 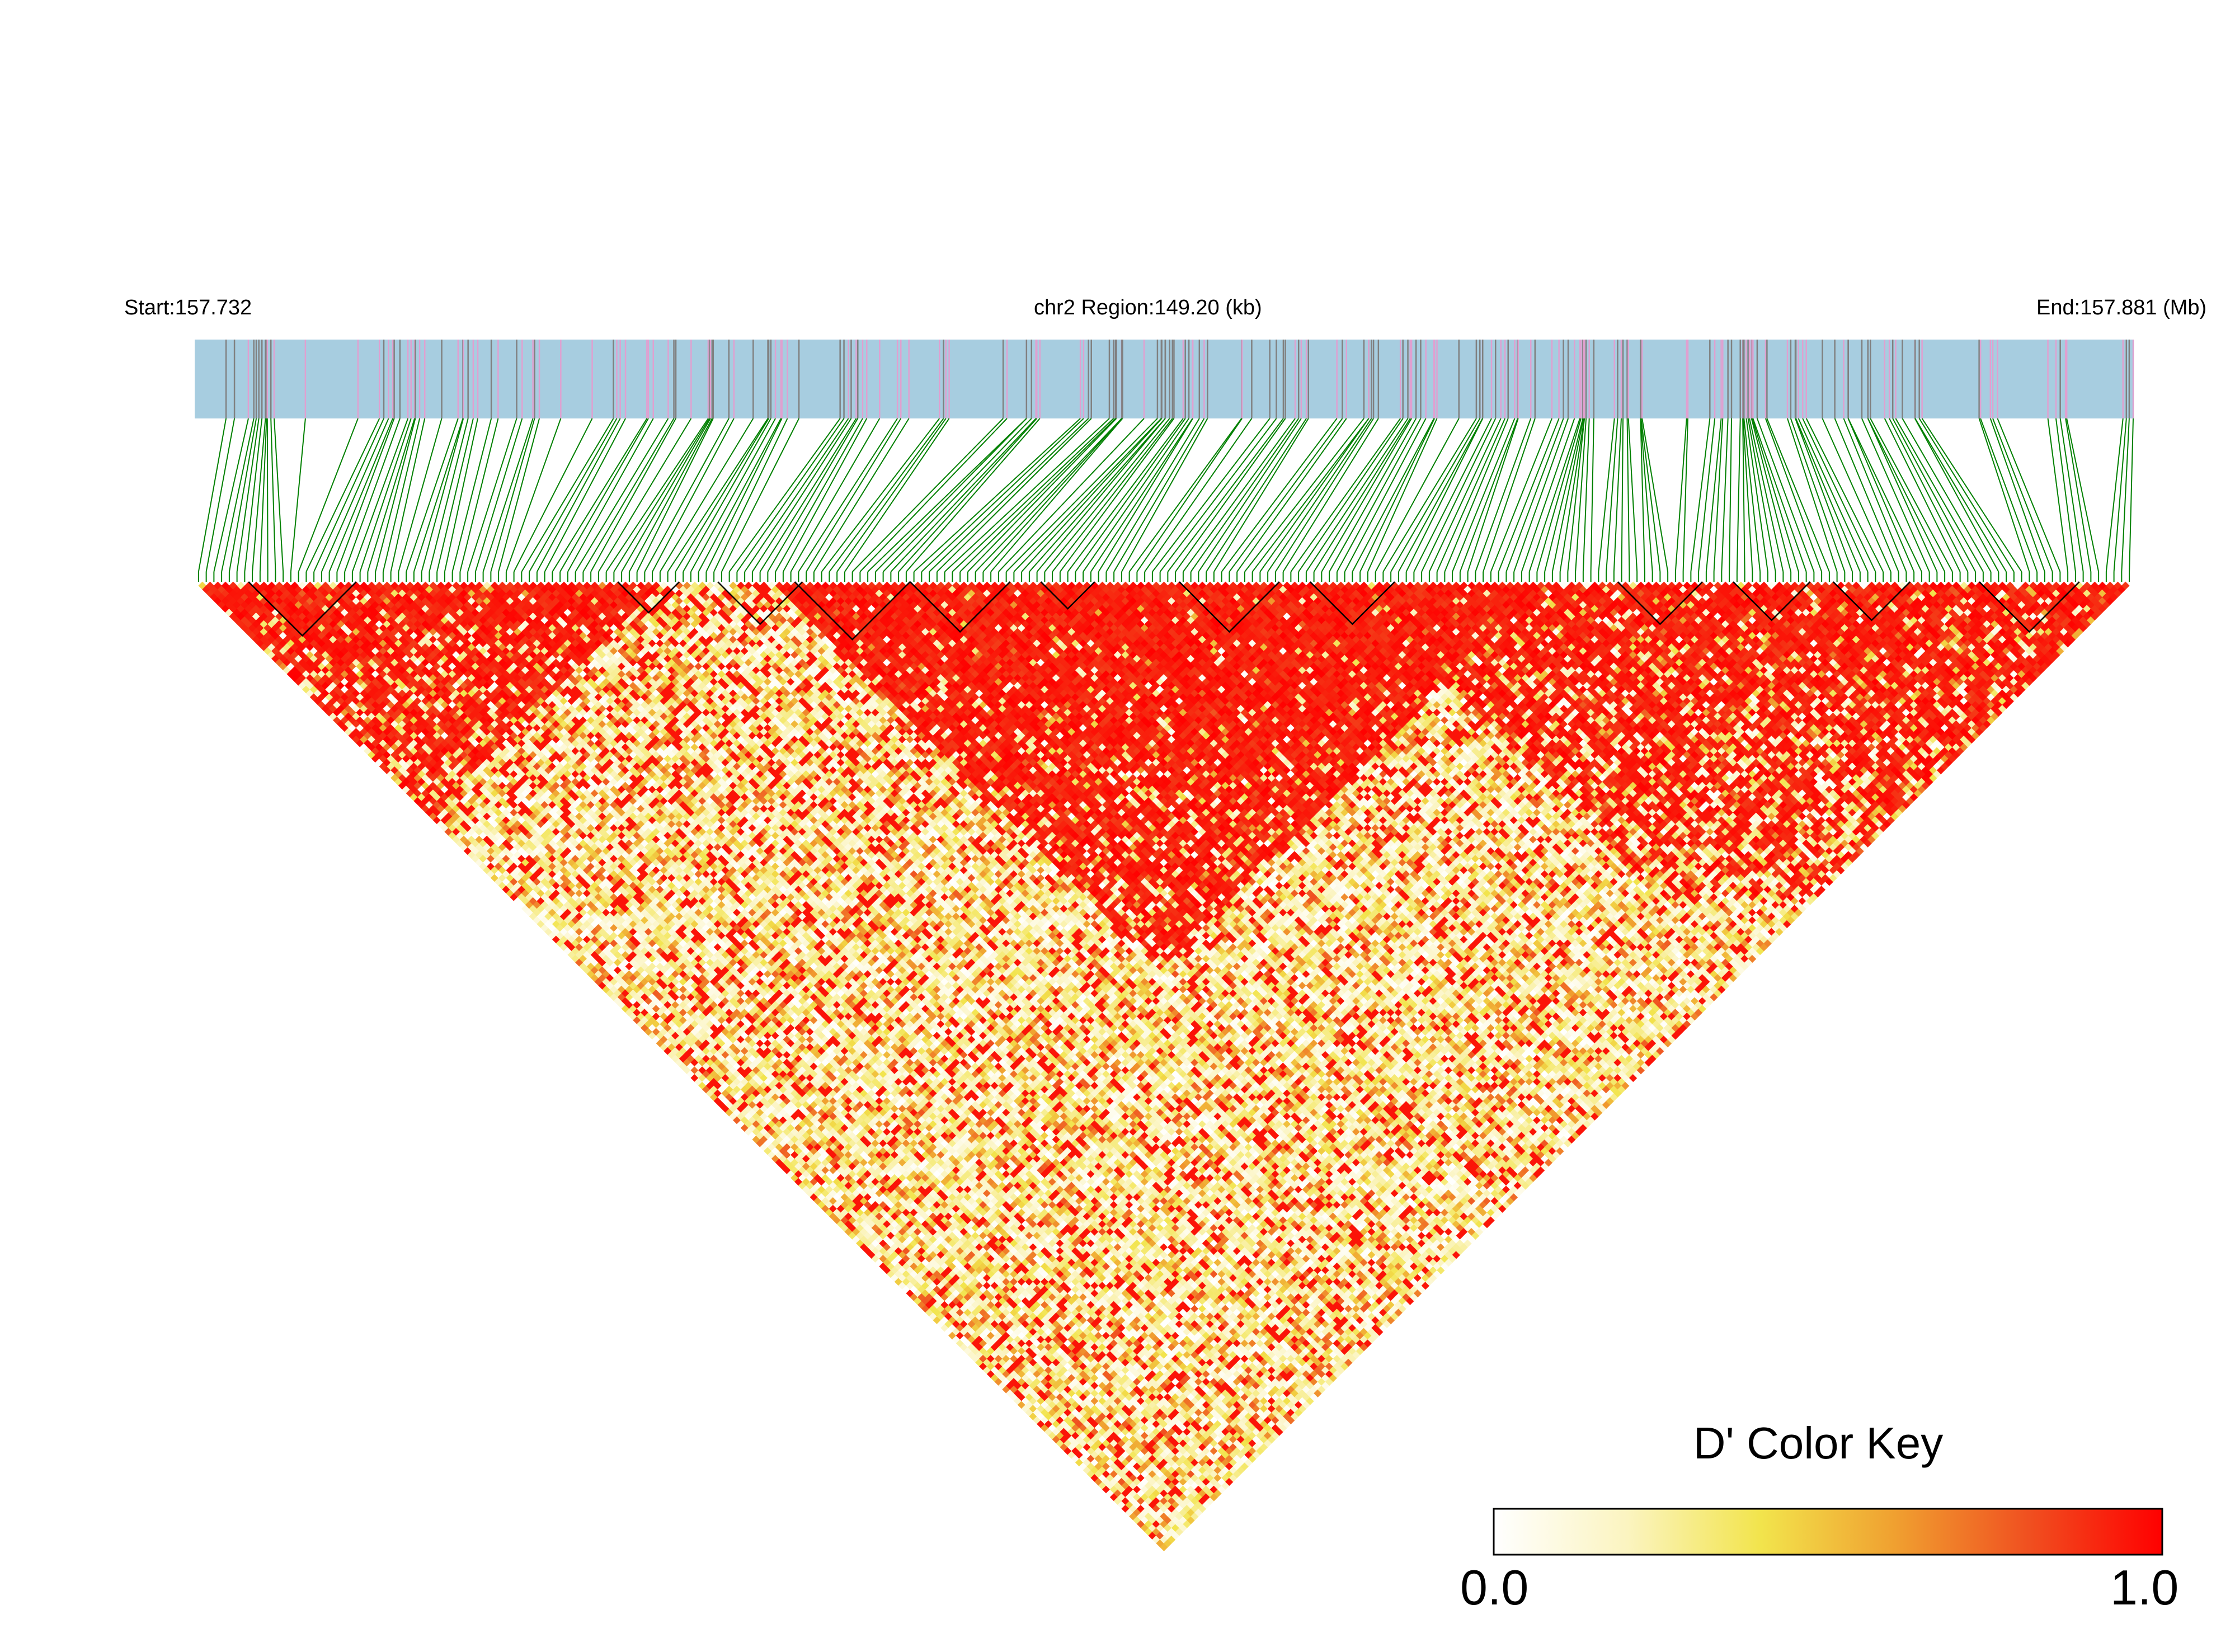 I want to click on snp-connector-lines, so click(x=1166, y=500).